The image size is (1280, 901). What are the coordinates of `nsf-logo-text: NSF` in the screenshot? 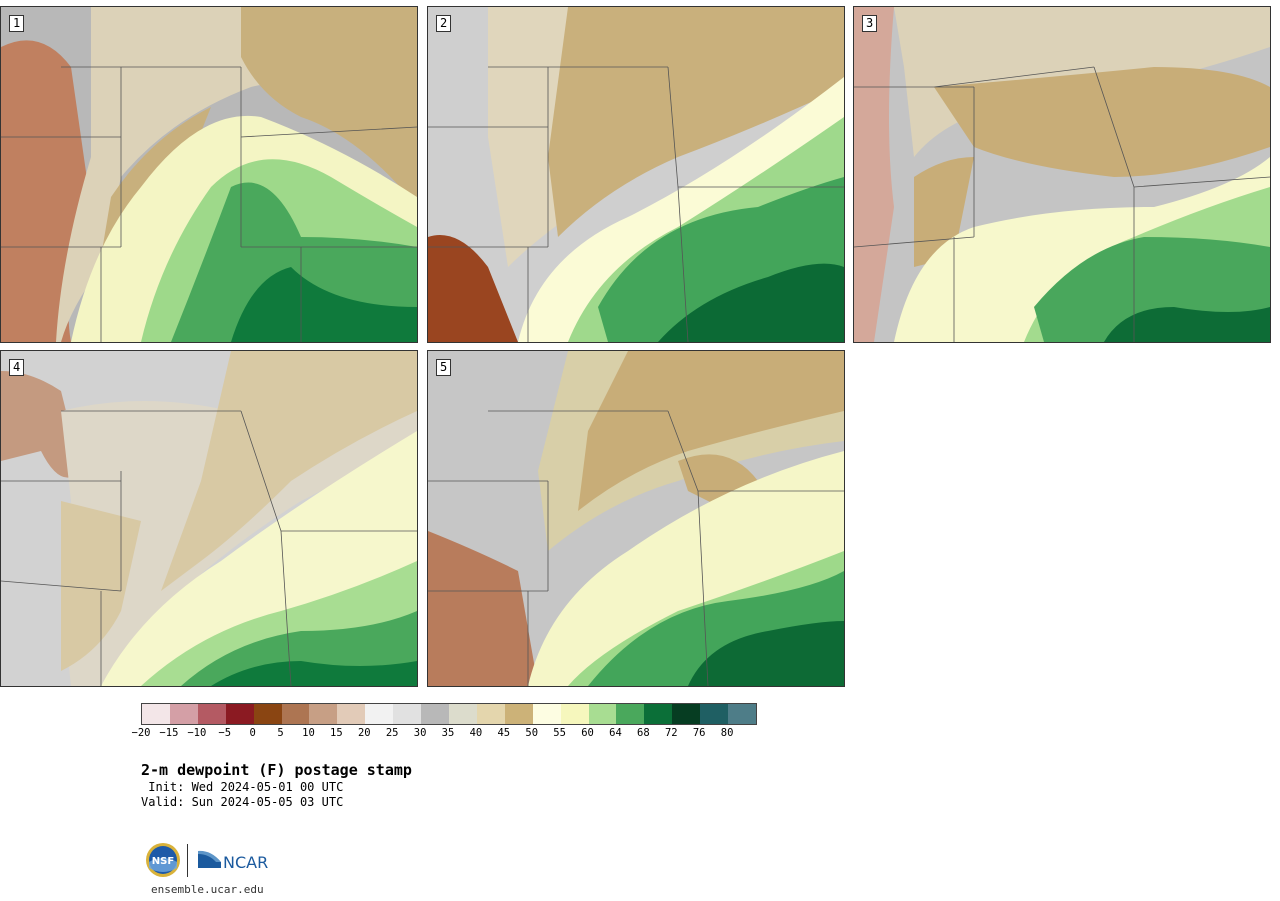 It's located at (163, 861).